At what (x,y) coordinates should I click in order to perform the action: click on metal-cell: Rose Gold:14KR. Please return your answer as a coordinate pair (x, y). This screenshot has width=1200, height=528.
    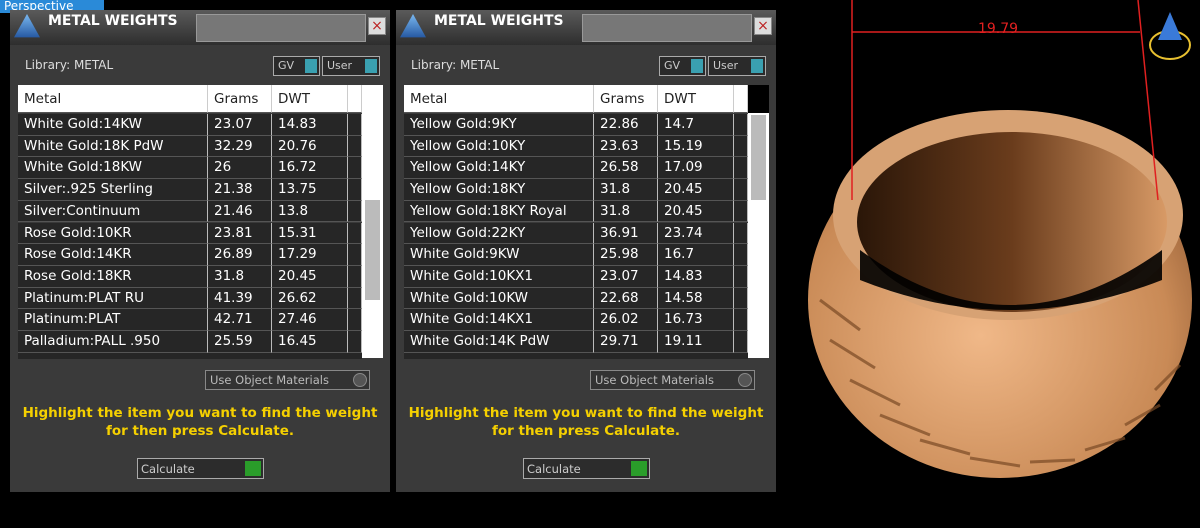
    Looking at the image, I should click on (113, 255).